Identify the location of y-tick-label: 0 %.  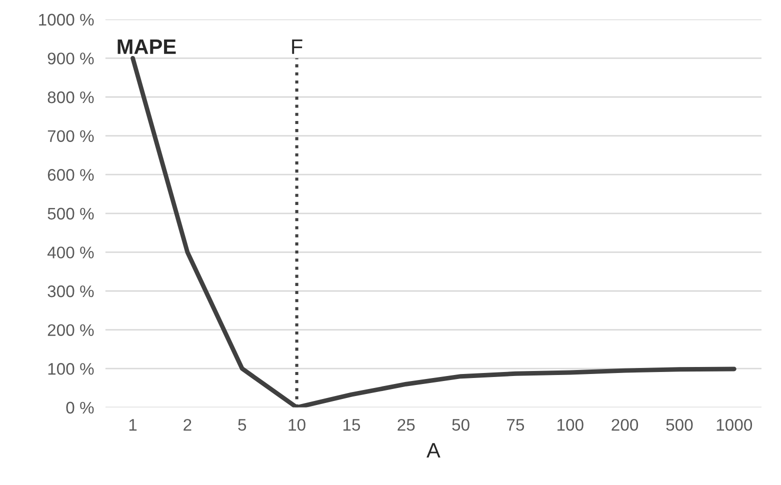
(80, 408).